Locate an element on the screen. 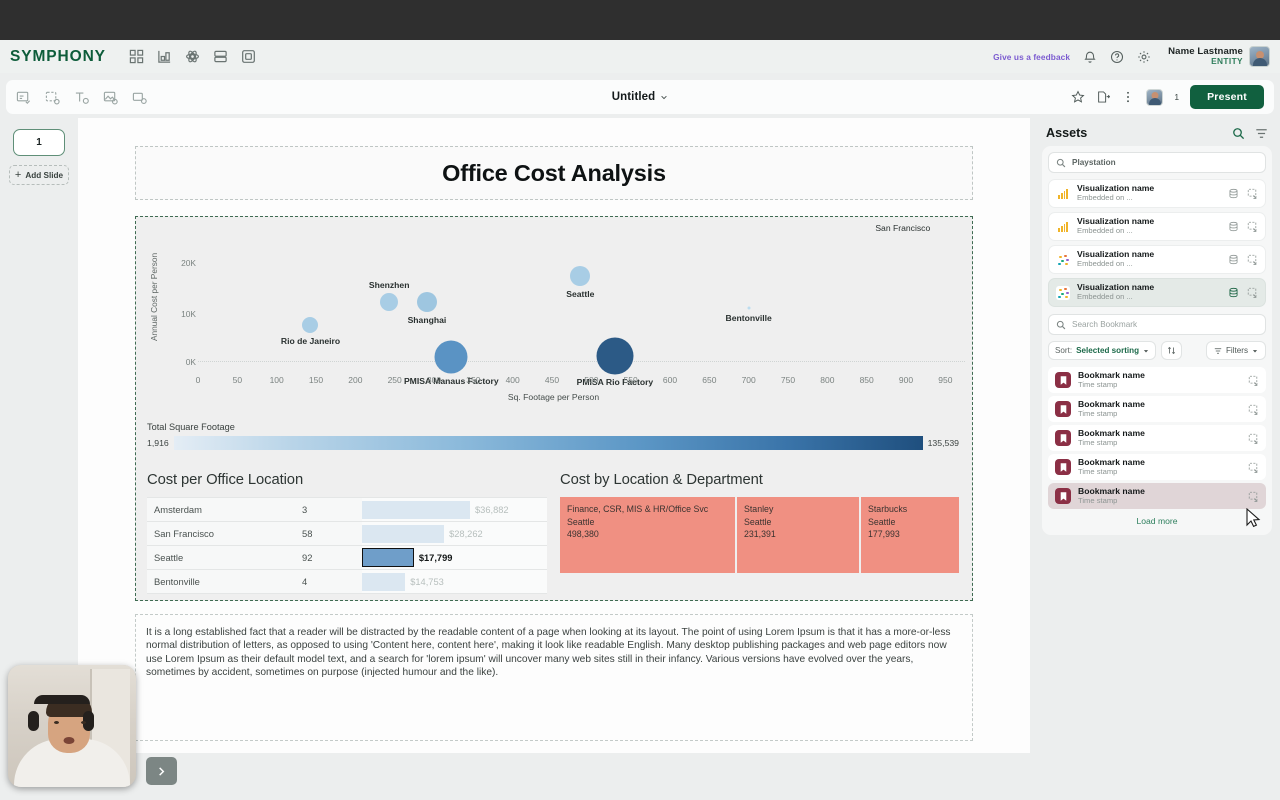  table-row: Seattle 92 $17,799 is located at coordinates (347, 557).